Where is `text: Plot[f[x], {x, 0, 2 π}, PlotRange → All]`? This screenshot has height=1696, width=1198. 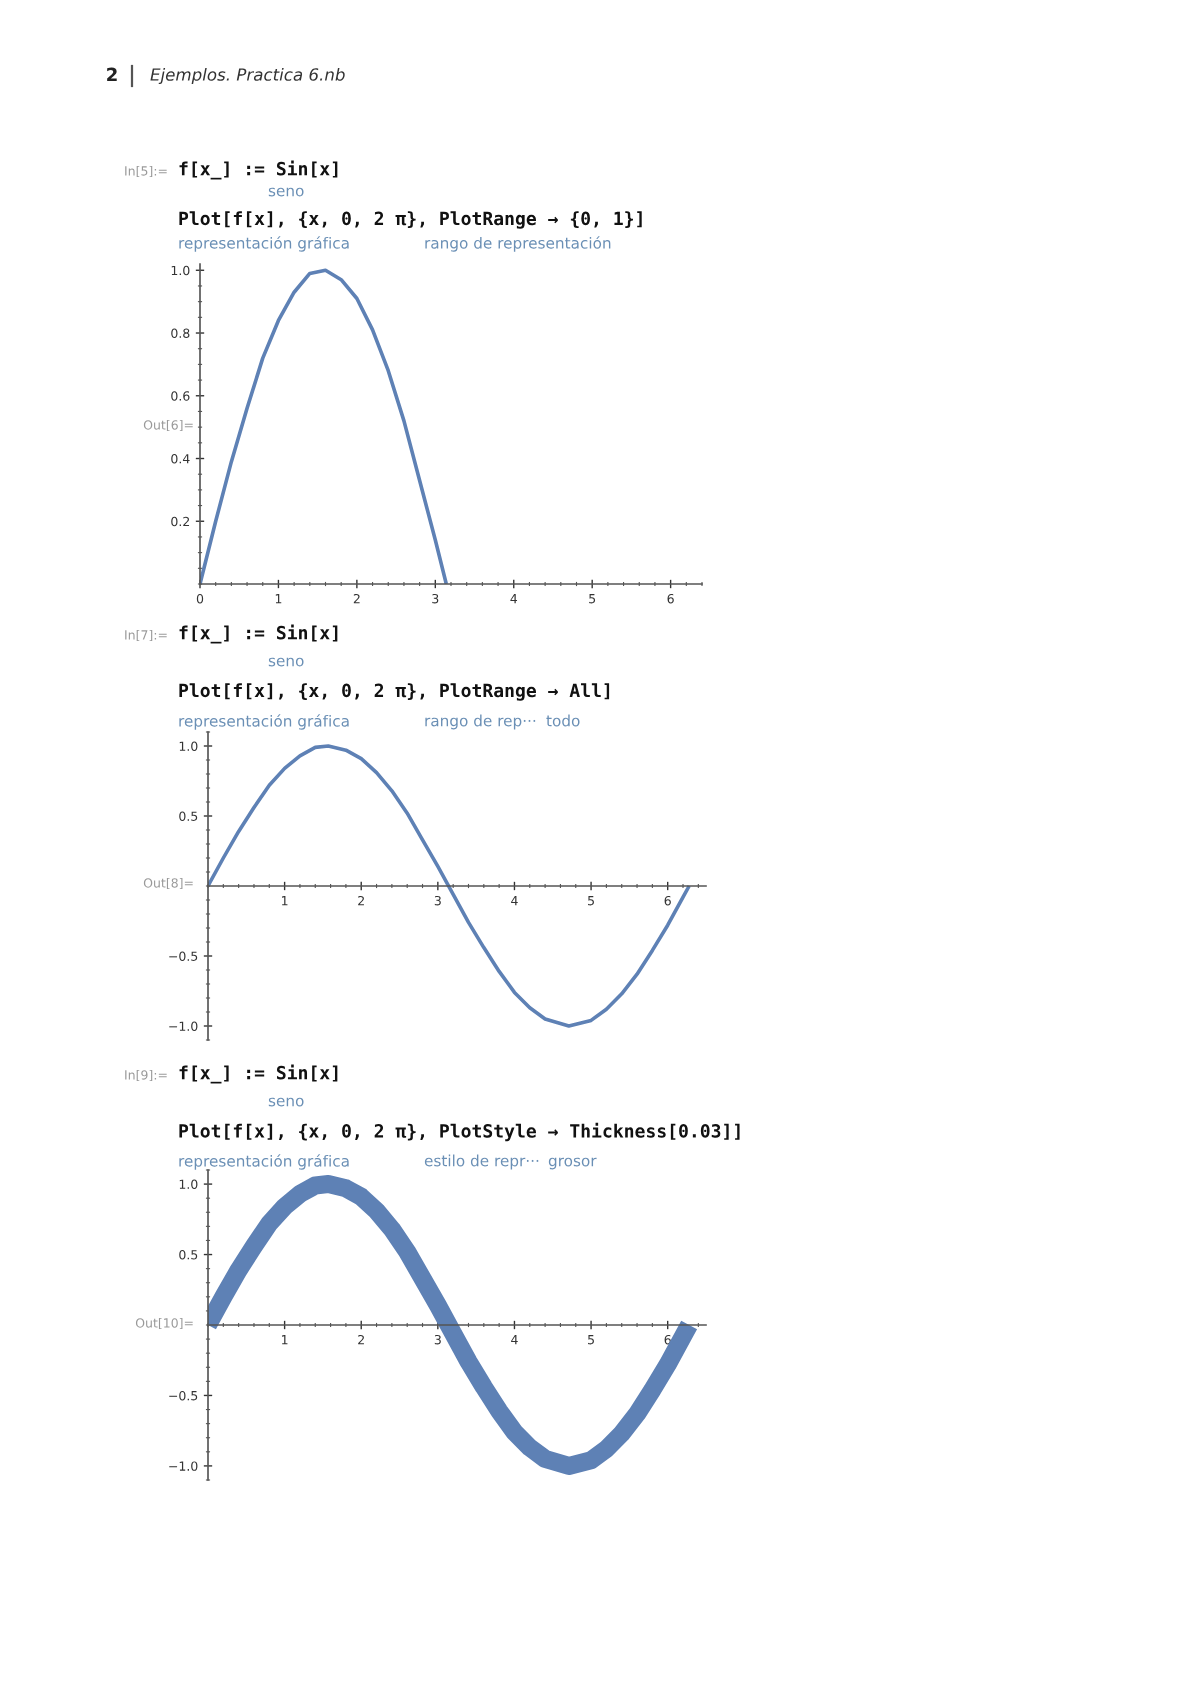 text: Plot[f[x], {x, 0, 2 π}, PlotRange → All] is located at coordinates (394, 692).